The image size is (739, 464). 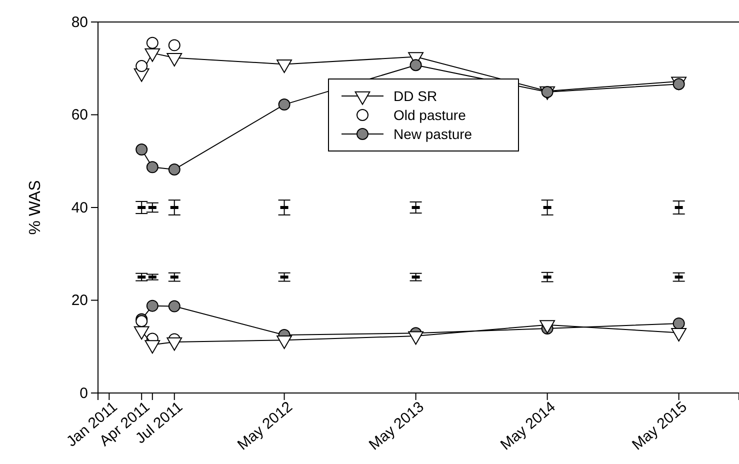 I want to click on y-tick-label: 40, so click(x=79, y=207).